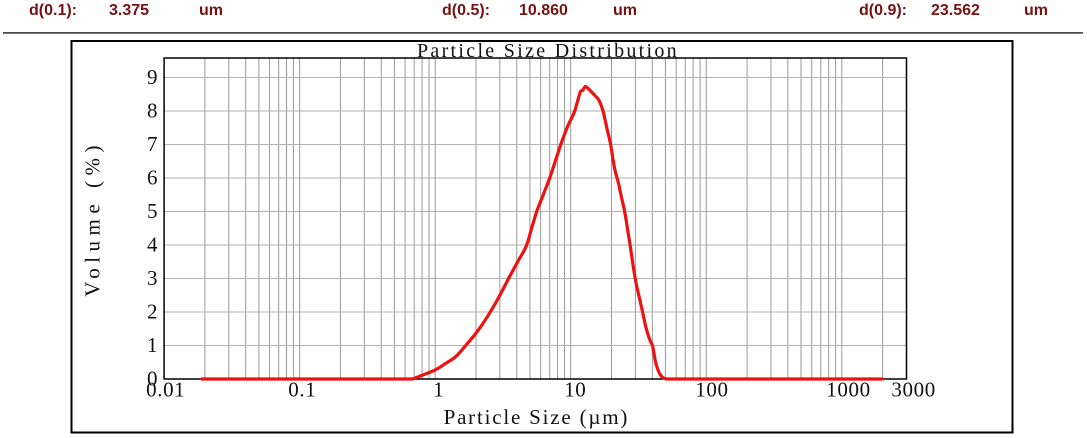 Image resolution: width=1087 pixels, height=438 pixels. What do you see at coordinates (152, 379) in the screenshot?
I see `svg-text: 0` at bounding box center [152, 379].